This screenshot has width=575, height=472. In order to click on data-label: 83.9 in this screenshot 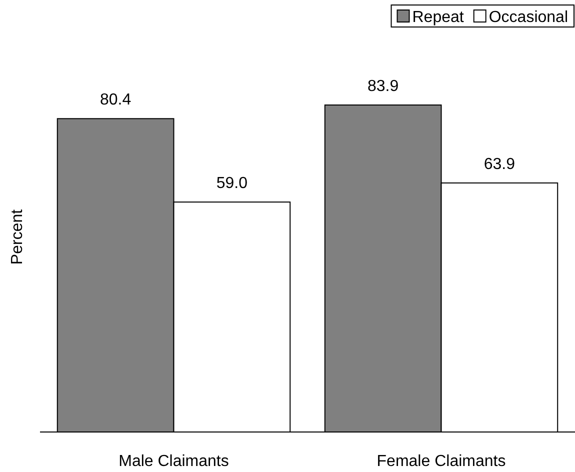, I will do `click(383, 86)`.